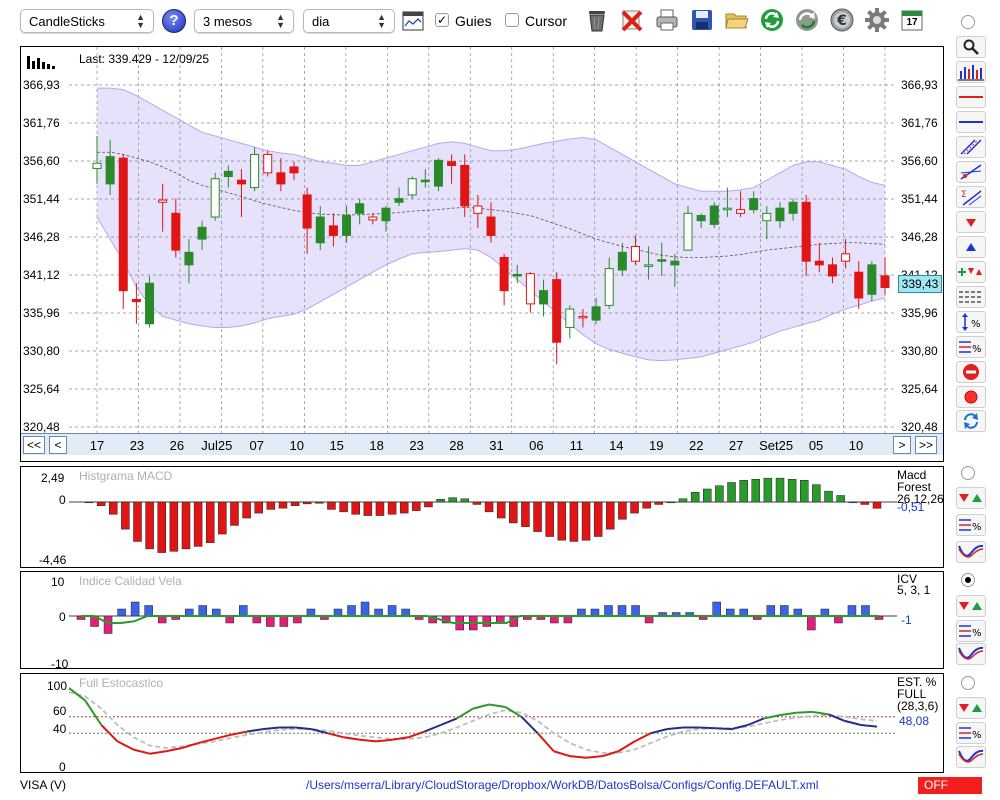 The image size is (1000, 800). What do you see at coordinates (877, 20) in the screenshot?
I see `settings-button` at bounding box center [877, 20].